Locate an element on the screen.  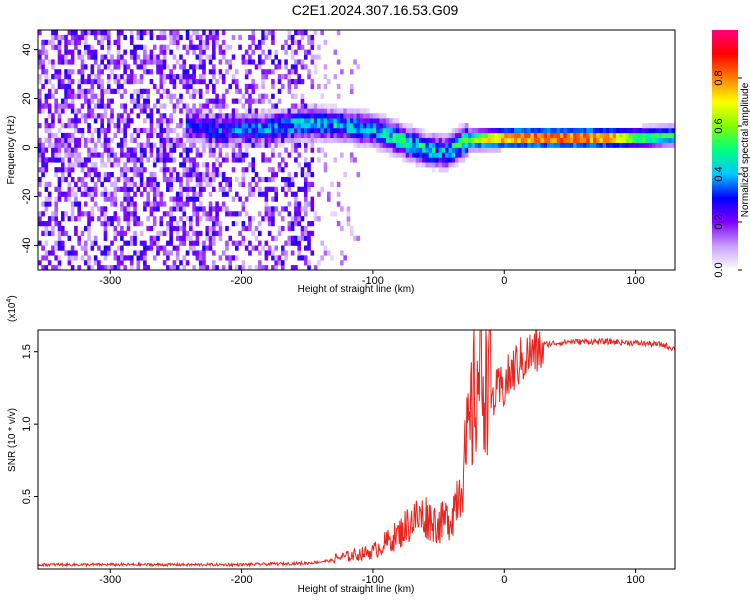
x-tick-label: 0 is located at coordinates (504, 580).